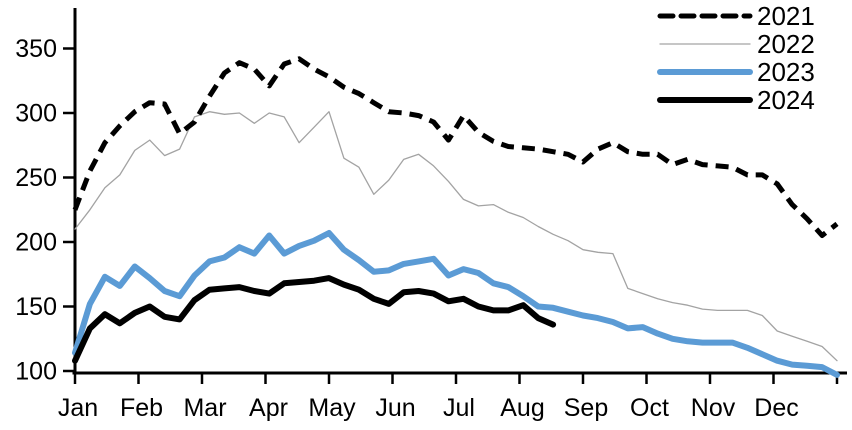 The height and width of the screenshot is (430, 852). Describe the element at coordinates (141, 408) in the screenshot. I see `month-label: Feb` at that location.